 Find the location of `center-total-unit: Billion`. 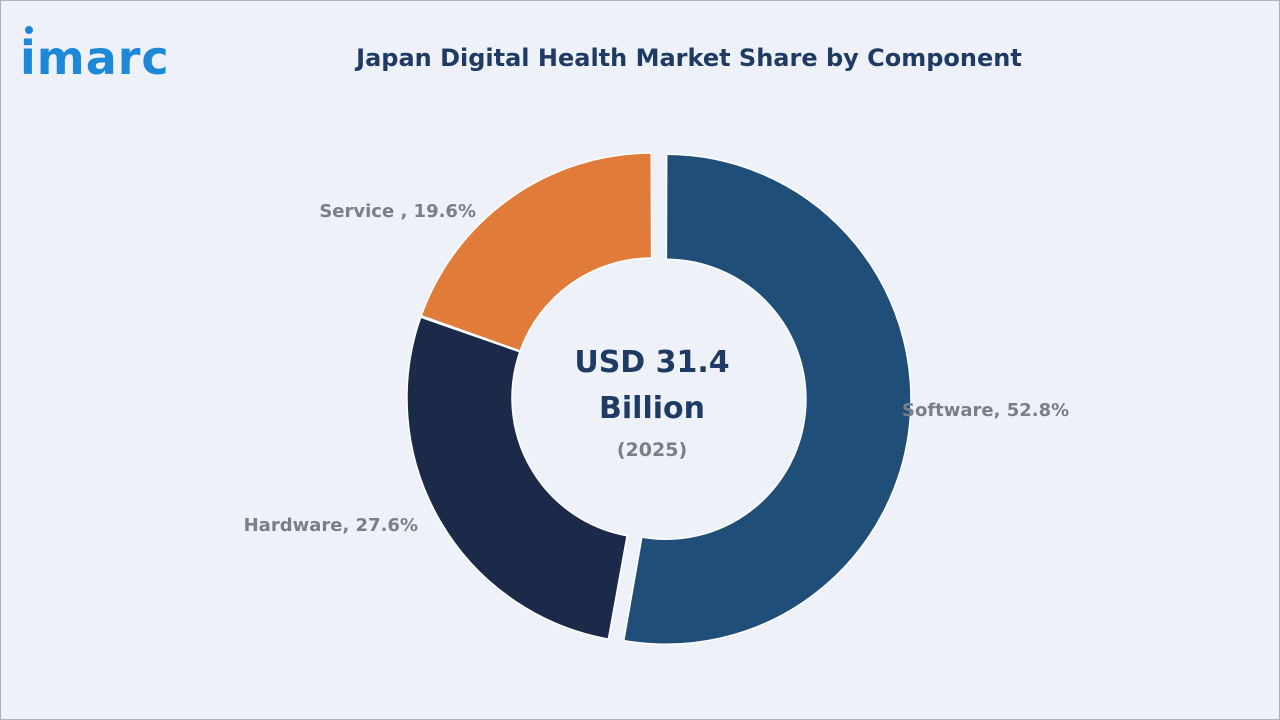

center-total-unit: Billion is located at coordinates (652, 408).